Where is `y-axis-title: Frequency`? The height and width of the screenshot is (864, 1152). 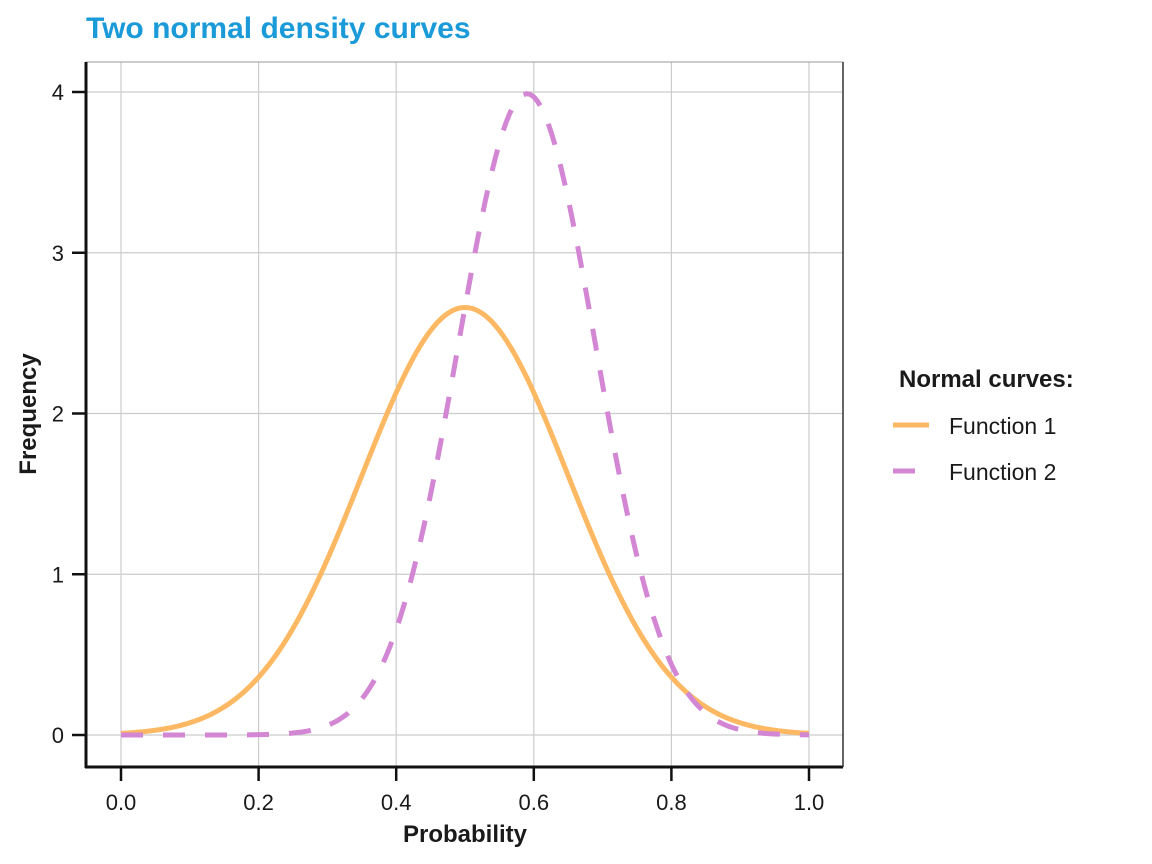
y-axis-title: Frequency is located at coordinates (28, 414).